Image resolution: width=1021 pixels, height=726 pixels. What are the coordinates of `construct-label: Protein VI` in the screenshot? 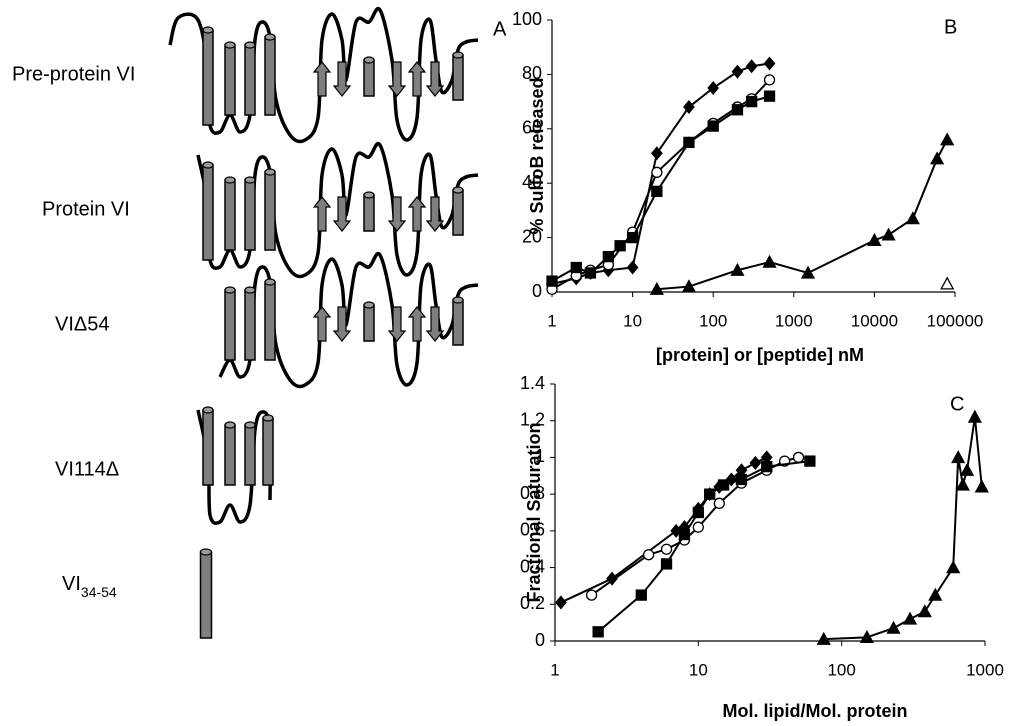 It's located at (86, 209).